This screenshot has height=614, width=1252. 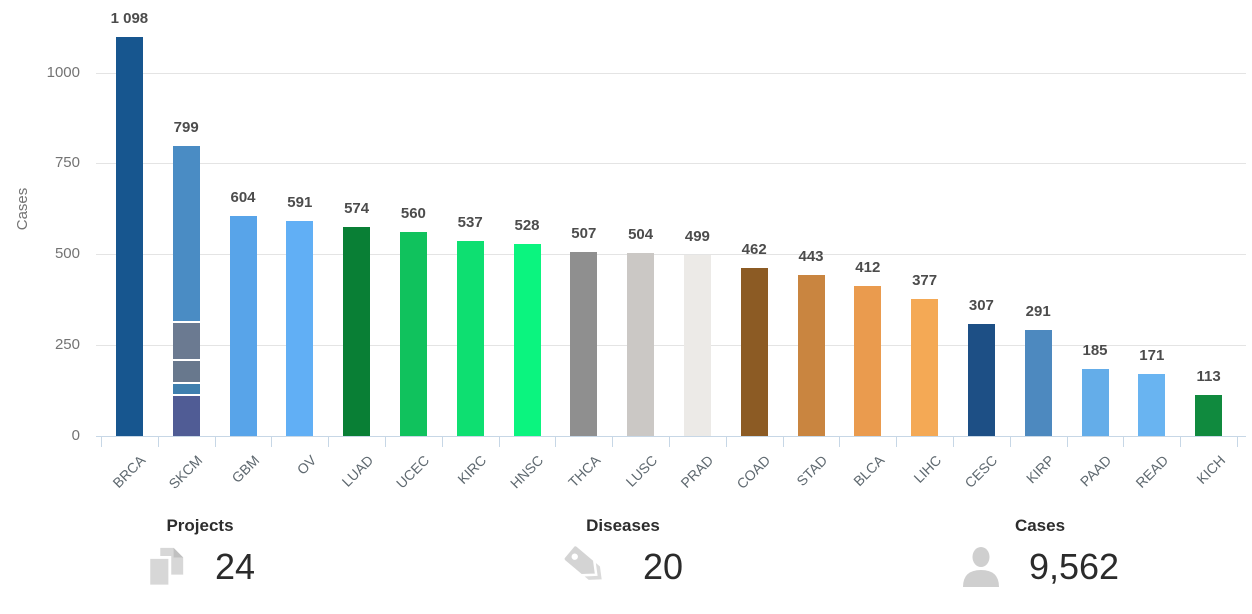 I want to click on stat-projects: Projects 24, so click(x=200, y=552).